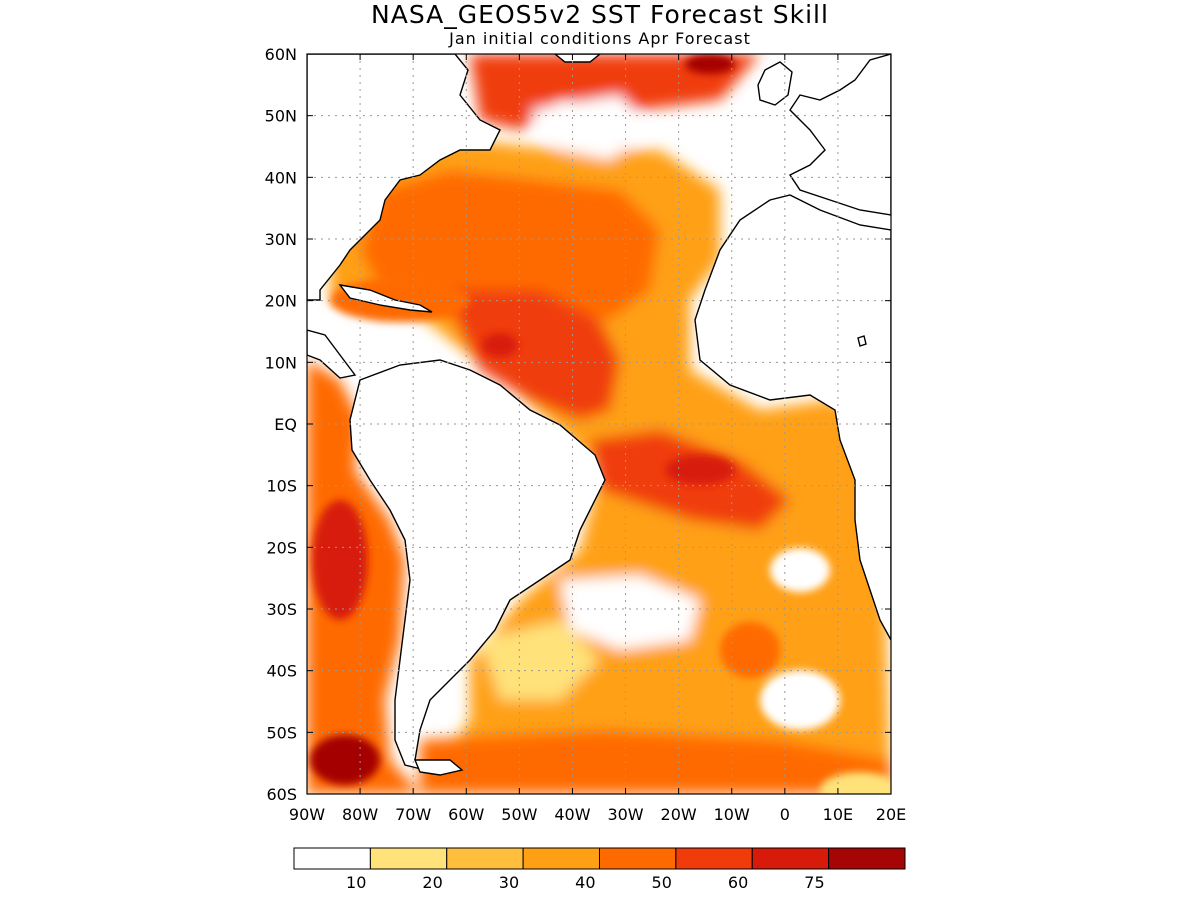  Describe the element at coordinates (700, 470) in the screenshot. I see `skill-peak-southeq` at that location.